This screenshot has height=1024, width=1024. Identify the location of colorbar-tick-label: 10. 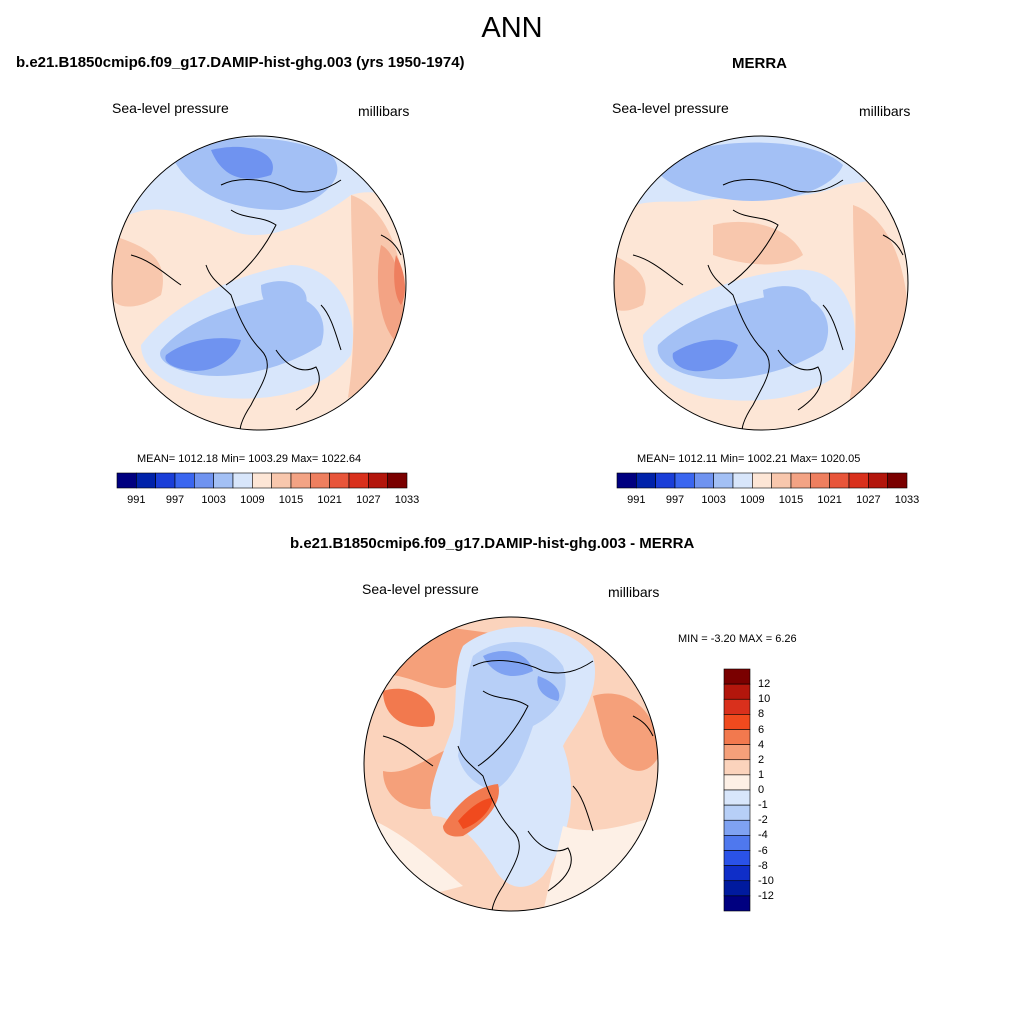
(764, 699).